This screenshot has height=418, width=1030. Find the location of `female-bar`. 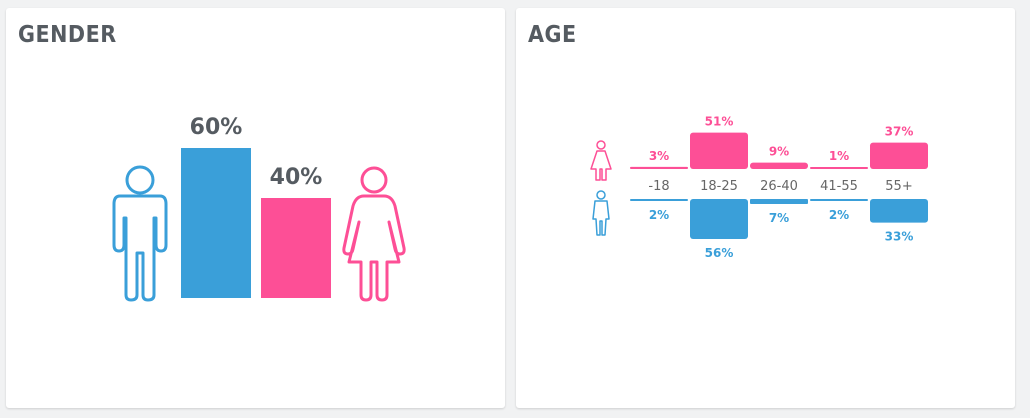

female-bar is located at coordinates (296, 248).